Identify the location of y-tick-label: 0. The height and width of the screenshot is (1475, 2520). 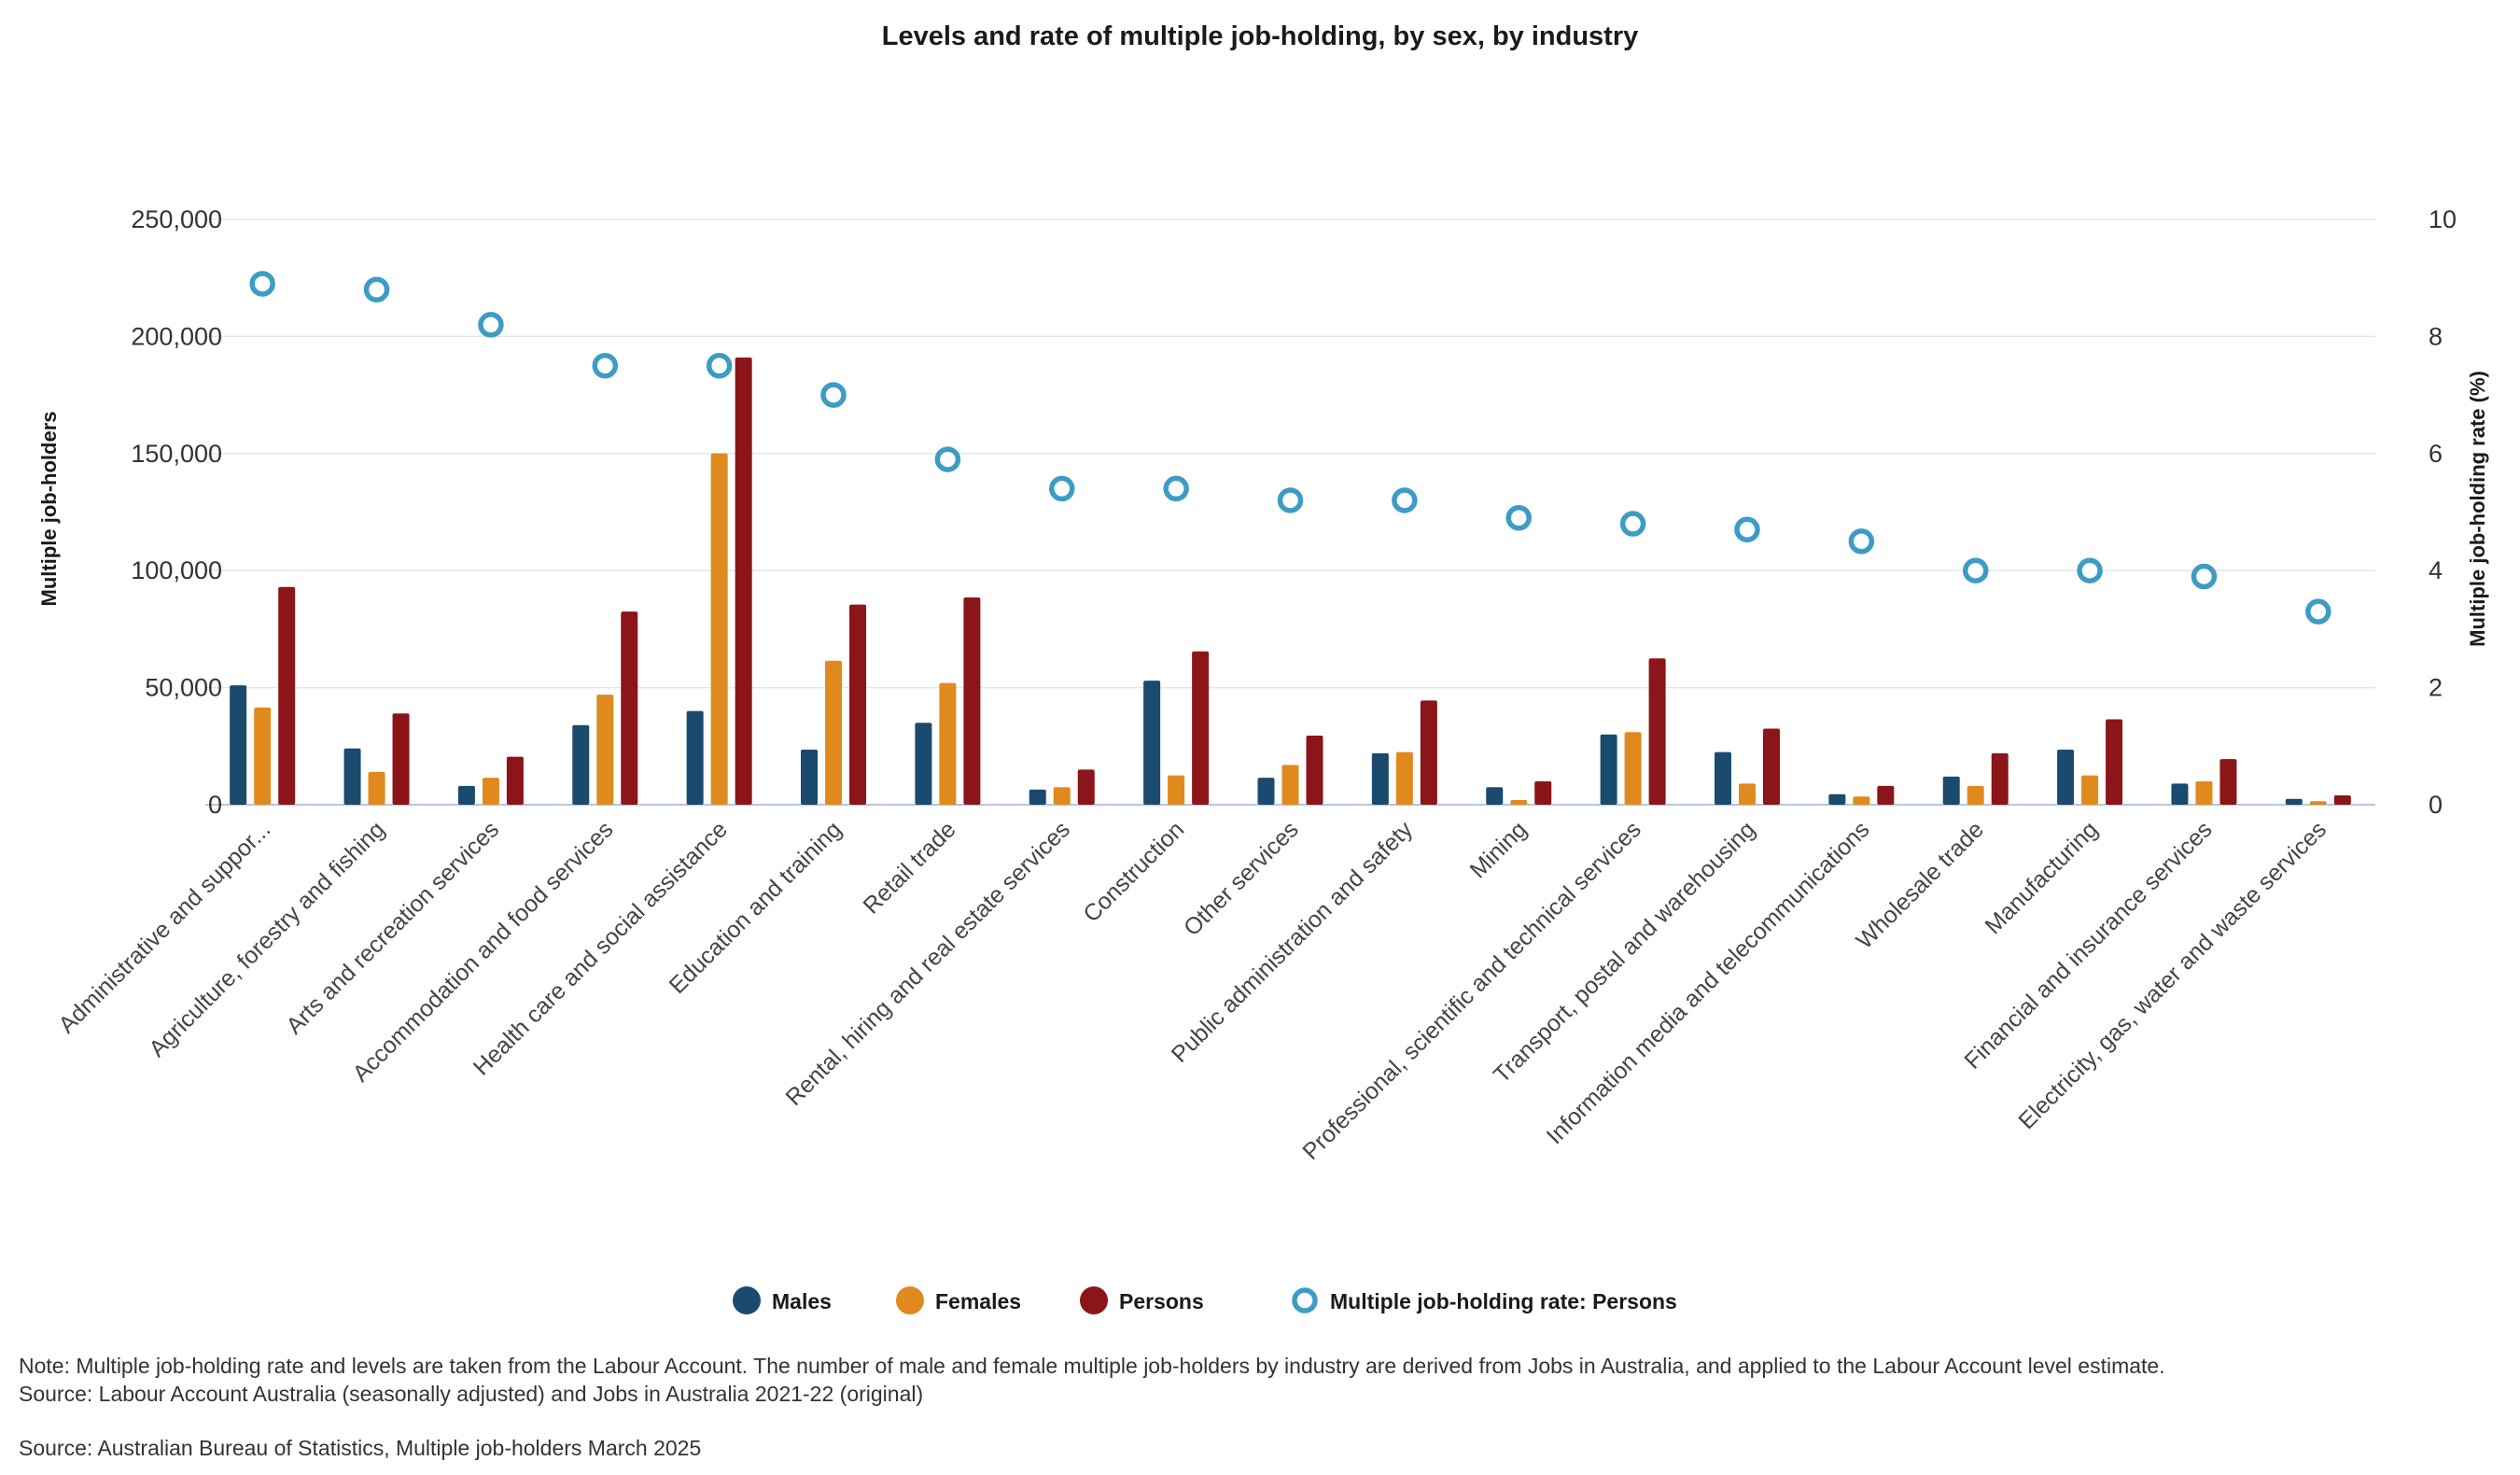
(215, 805).